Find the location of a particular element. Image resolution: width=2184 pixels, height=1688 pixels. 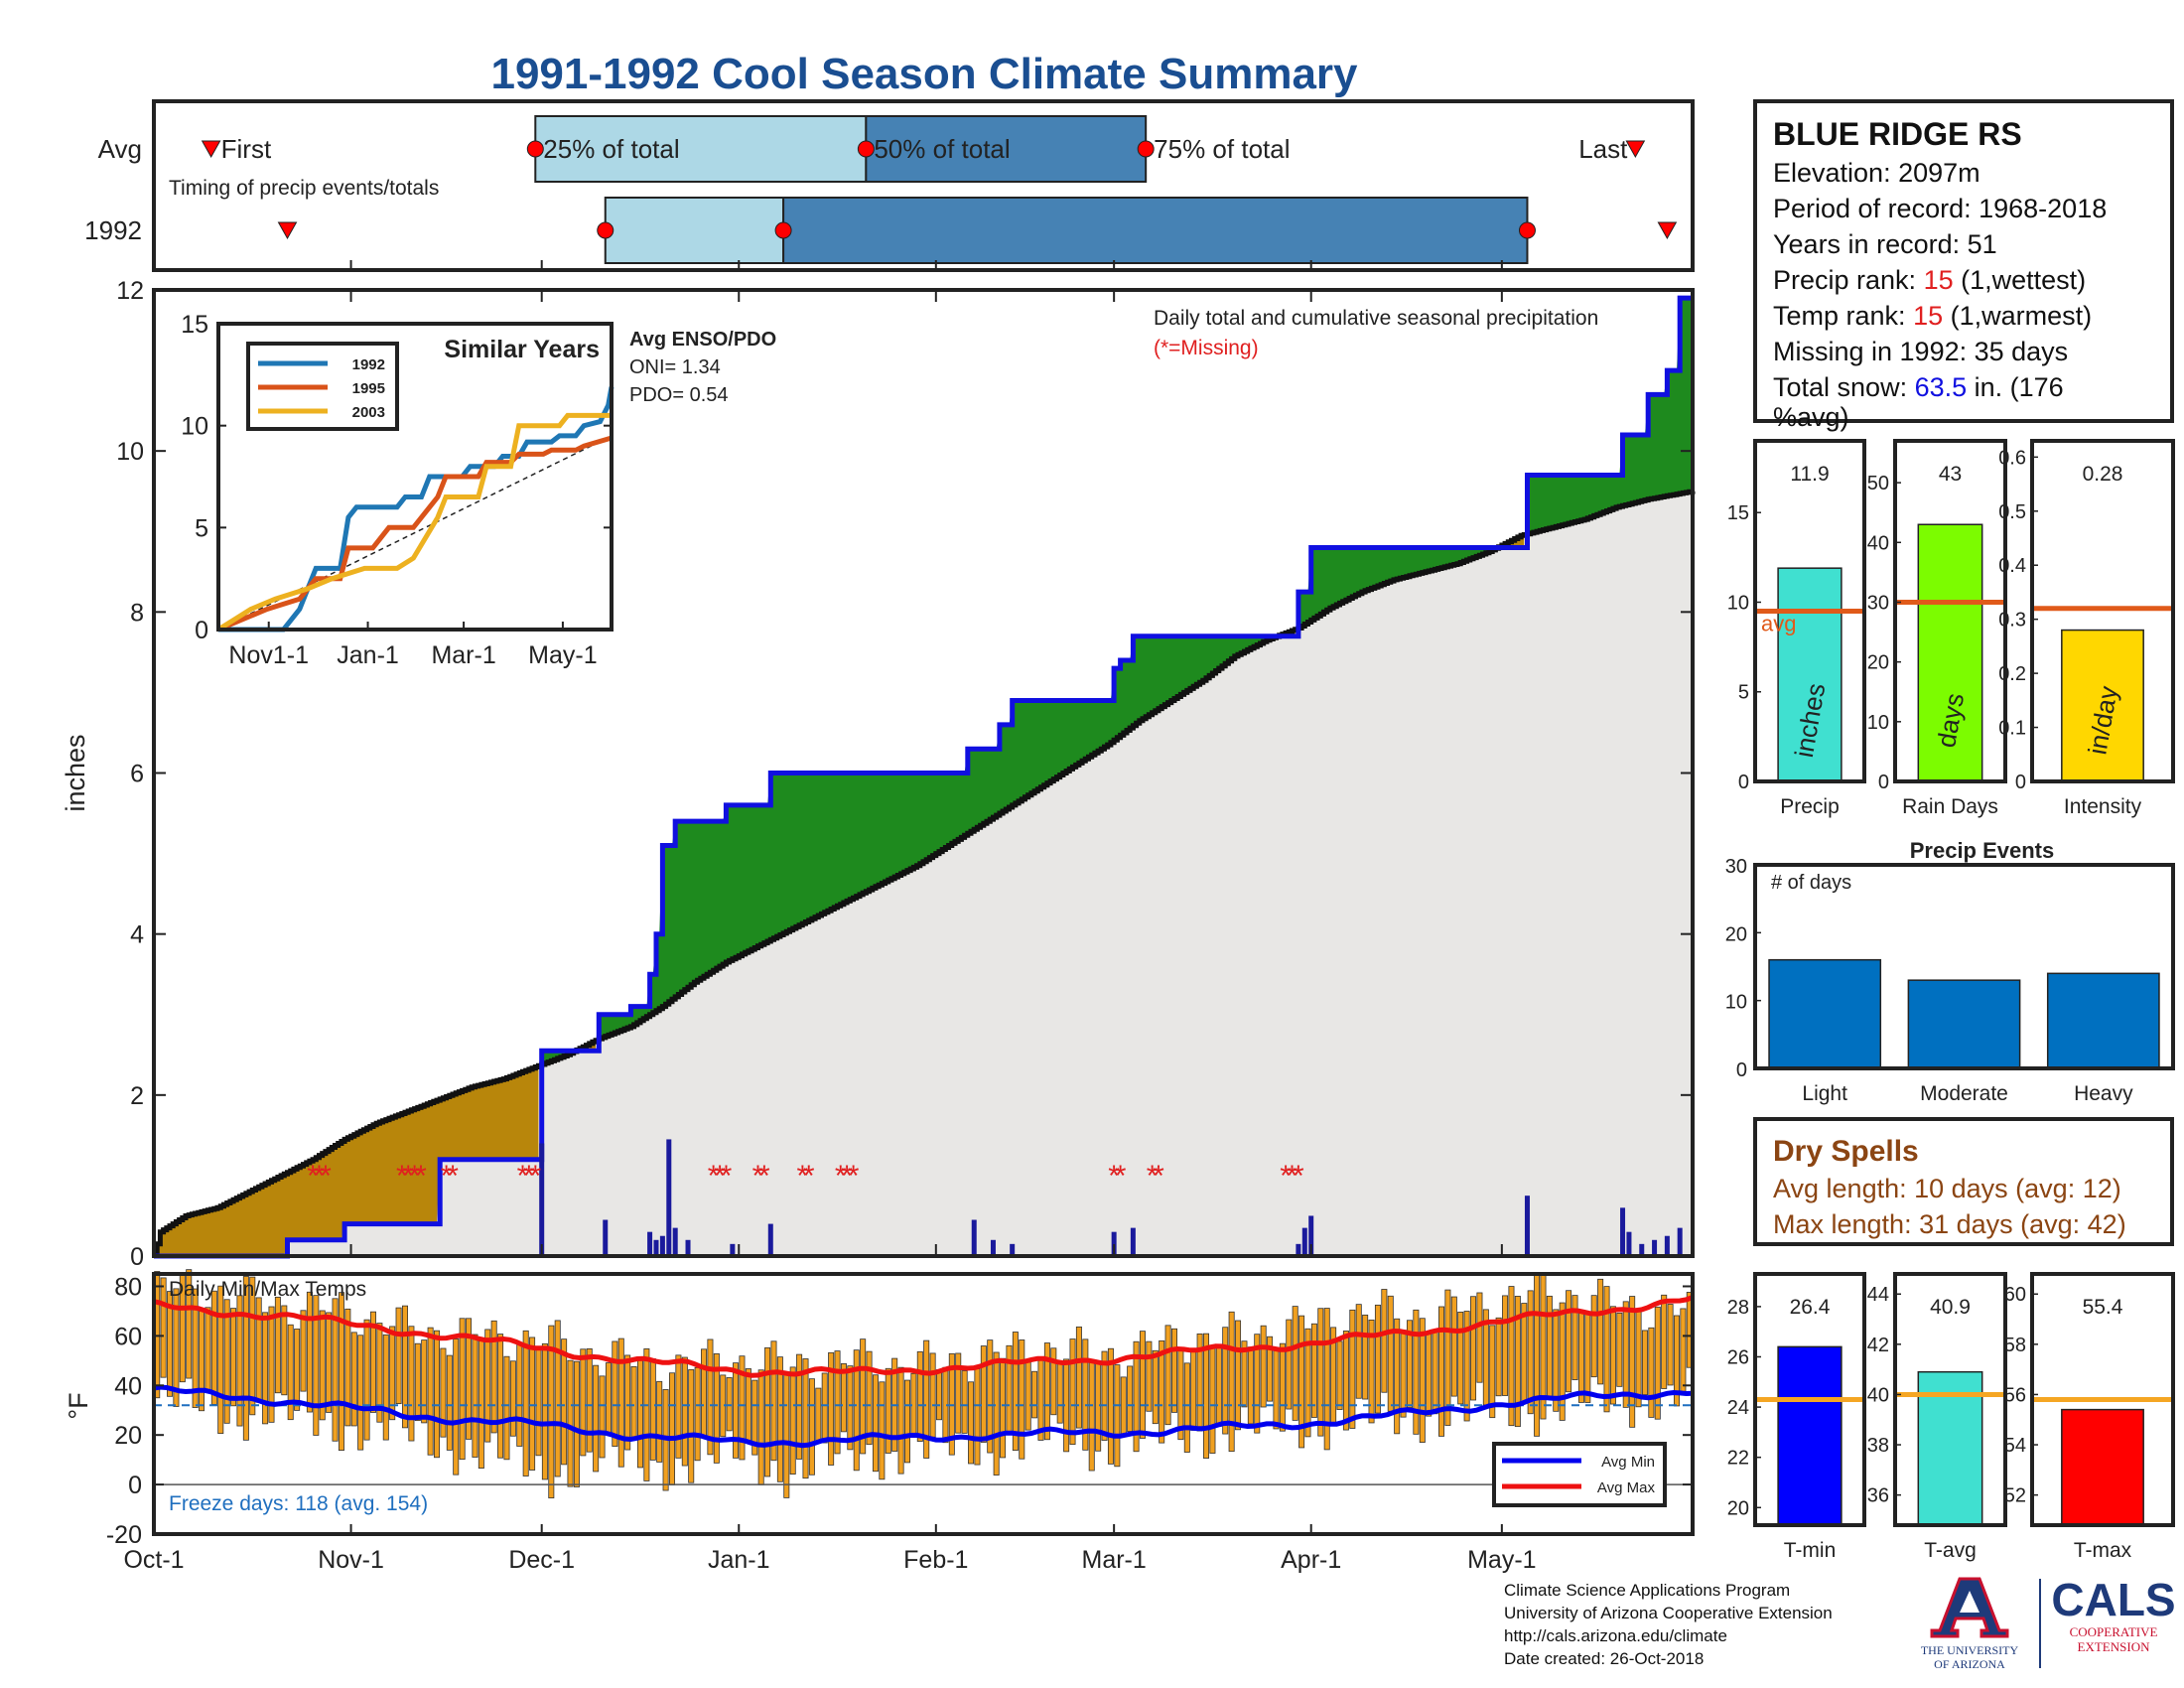

precip-total-1-y-tick-label: 40 is located at coordinates (1878, 543).